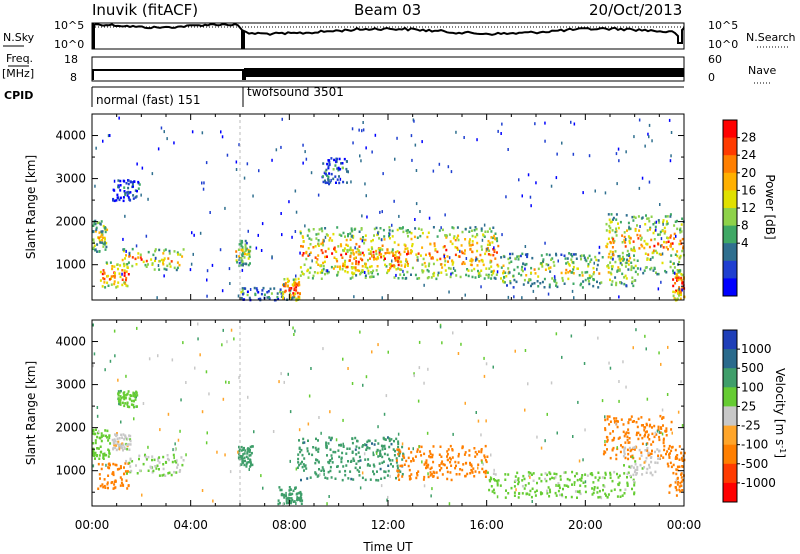  Describe the element at coordinates (387, 547) in the screenshot. I see `time-axis-label: Time UT` at that location.